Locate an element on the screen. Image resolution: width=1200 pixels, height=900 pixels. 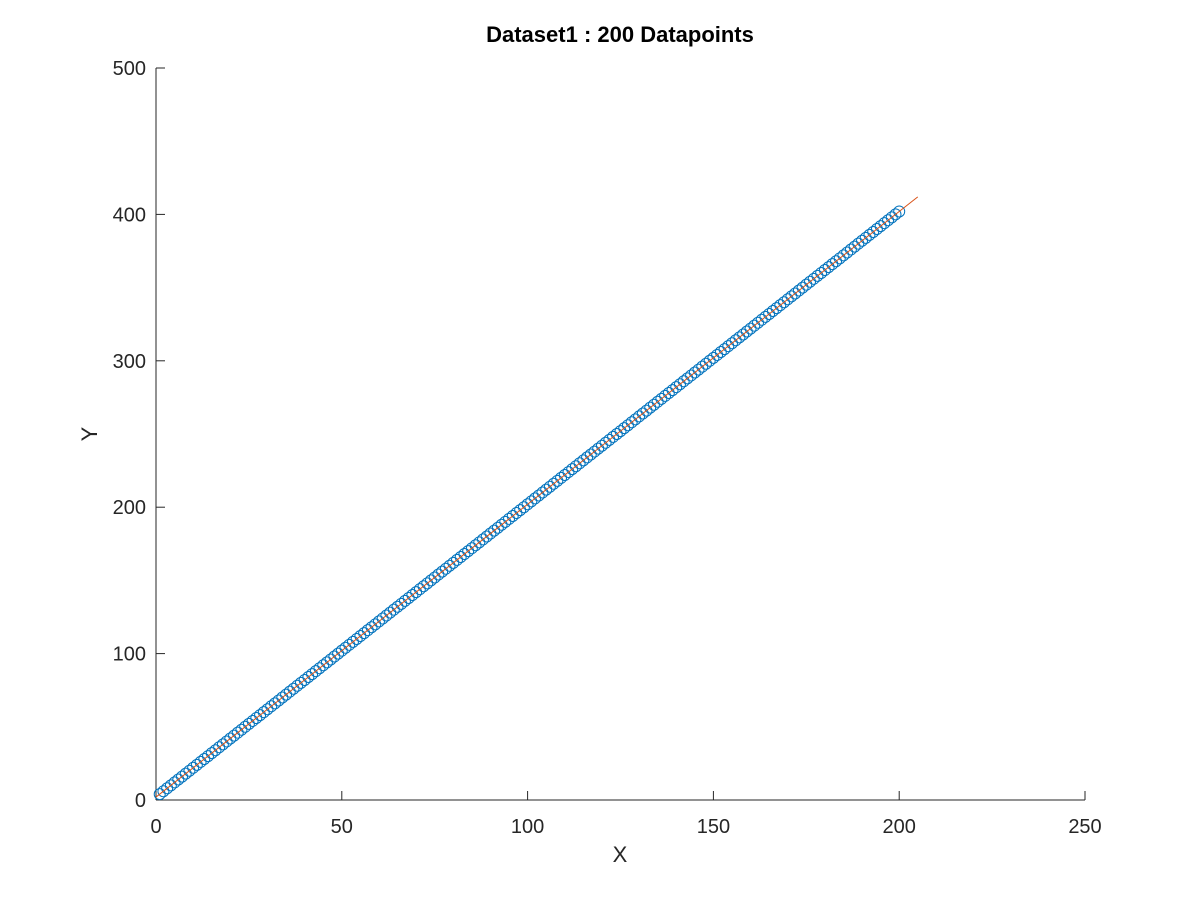
x-tick-label: 200 is located at coordinates (899, 827).